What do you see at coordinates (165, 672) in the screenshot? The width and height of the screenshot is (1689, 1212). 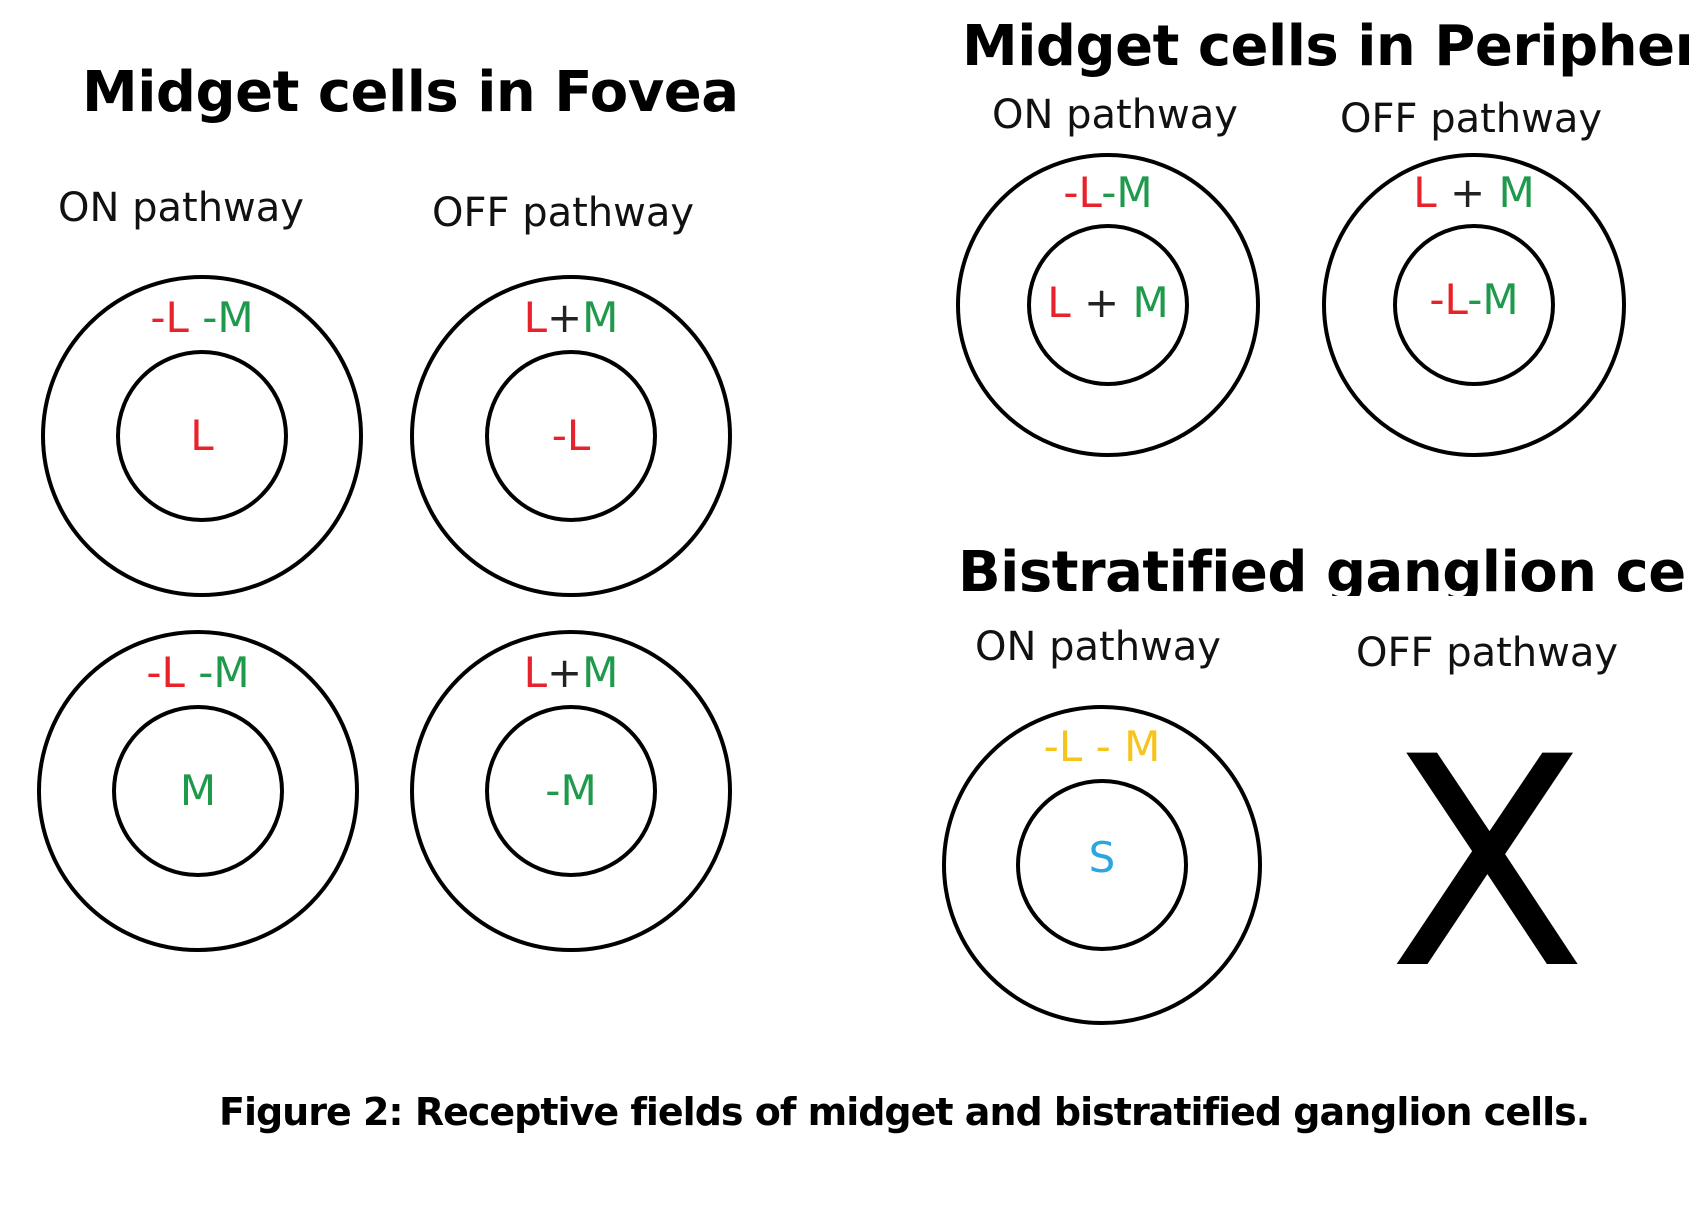 I see `fovea-on-m-center-surround-label-part: -L` at bounding box center [165, 672].